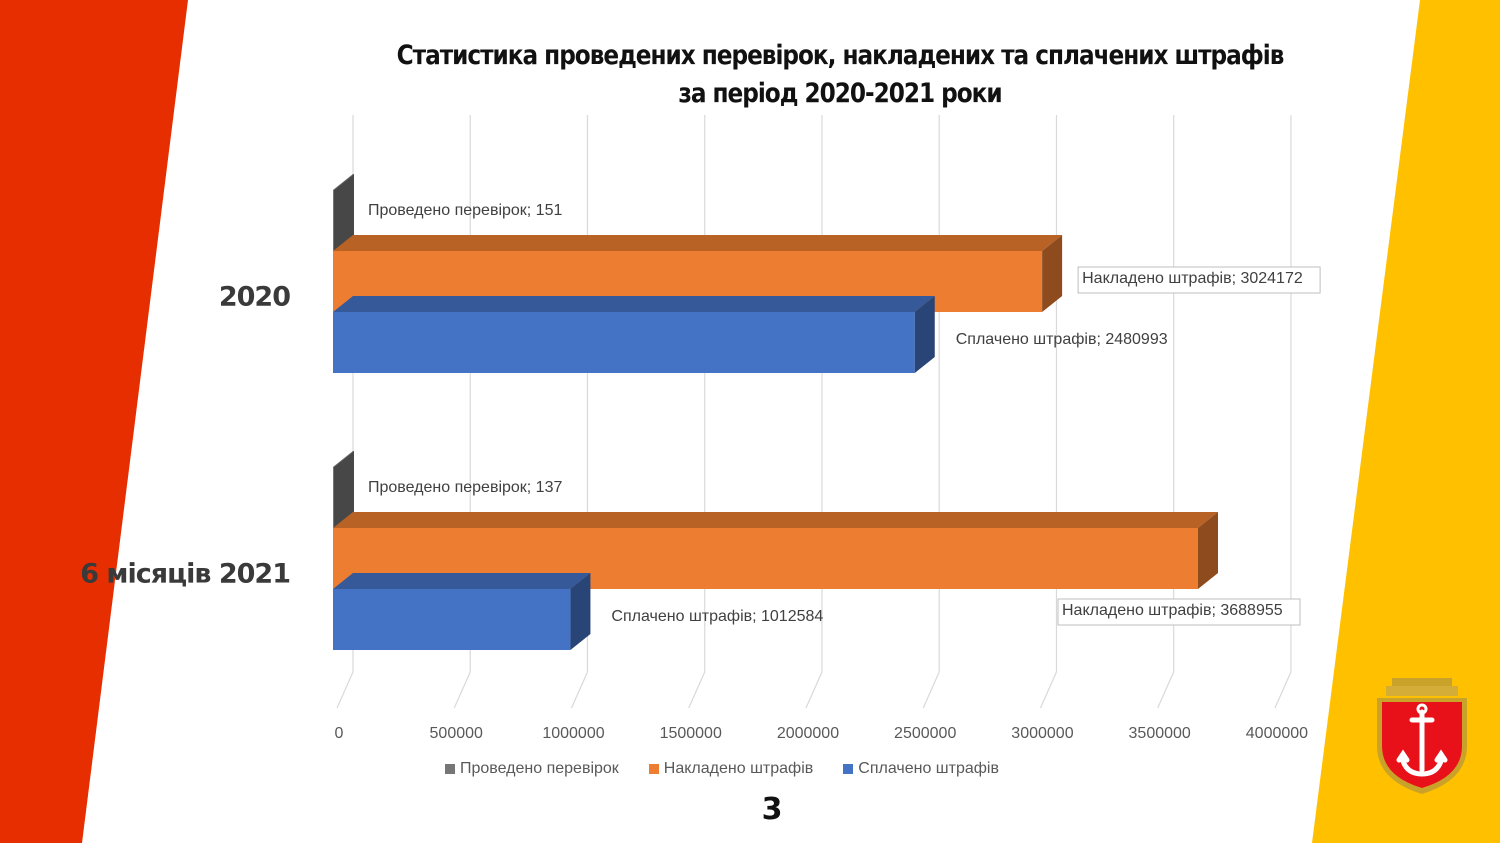 This screenshot has height=843, width=1500. I want to click on chart-title-line-2: за період 2020-2021 роки, so click(840, 93).